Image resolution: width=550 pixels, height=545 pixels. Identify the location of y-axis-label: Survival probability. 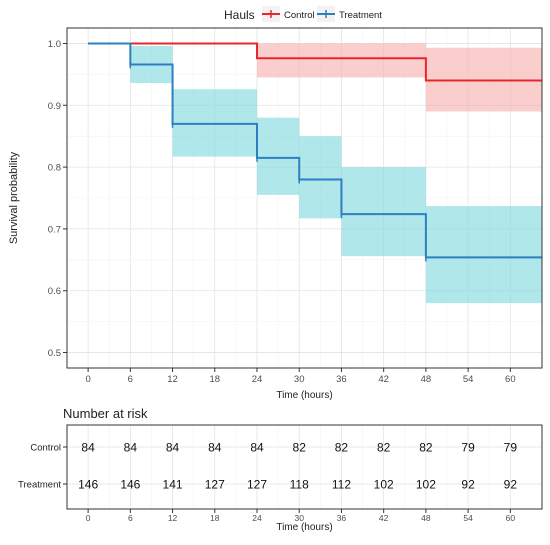
(14, 197).